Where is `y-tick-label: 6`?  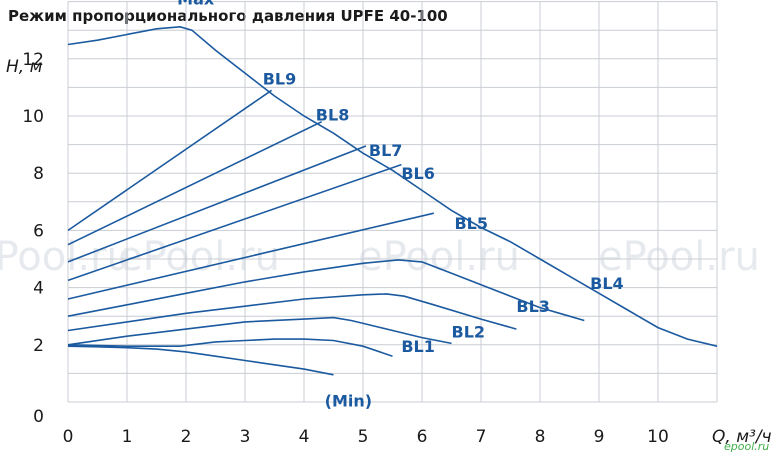
y-tick-label: 6 is located at coordinates (38, 231).